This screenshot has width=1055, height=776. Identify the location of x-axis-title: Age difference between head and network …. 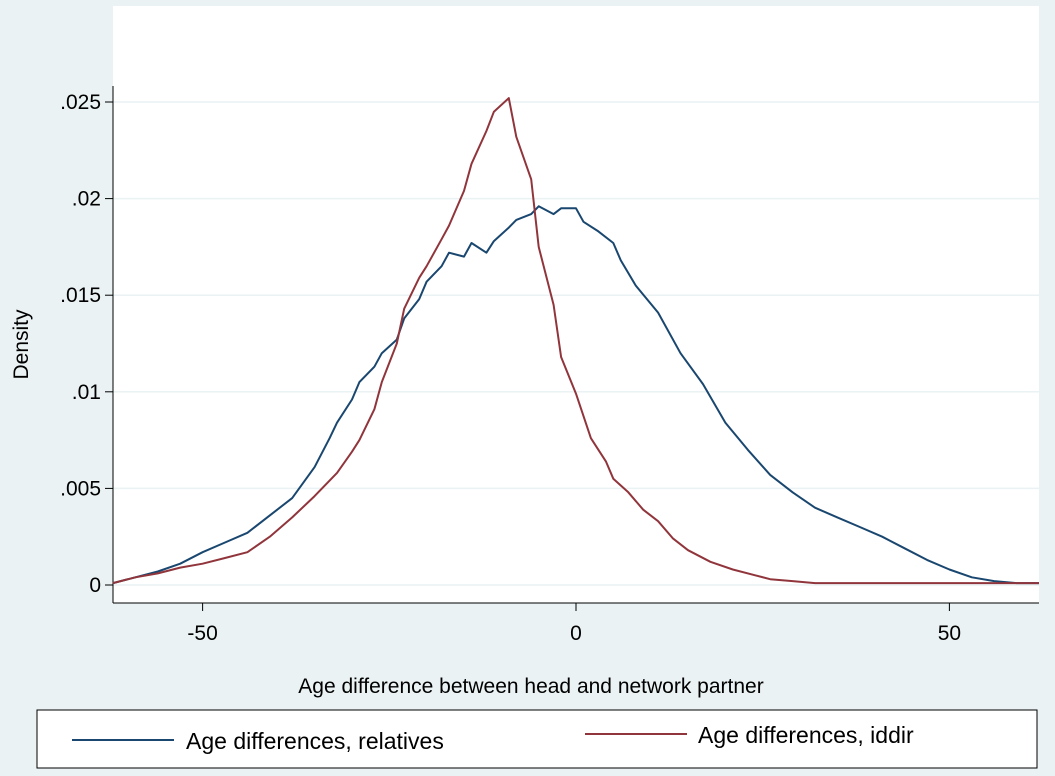
(530, 686).